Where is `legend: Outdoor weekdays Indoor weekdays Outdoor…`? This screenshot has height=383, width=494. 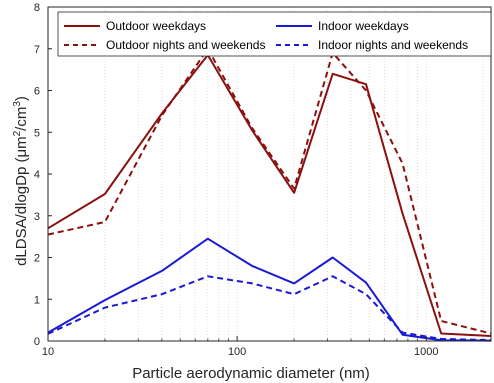
legend: Outdoor weekdays Indoor weekdays Outdoor… is located at coordinates (274, 34).